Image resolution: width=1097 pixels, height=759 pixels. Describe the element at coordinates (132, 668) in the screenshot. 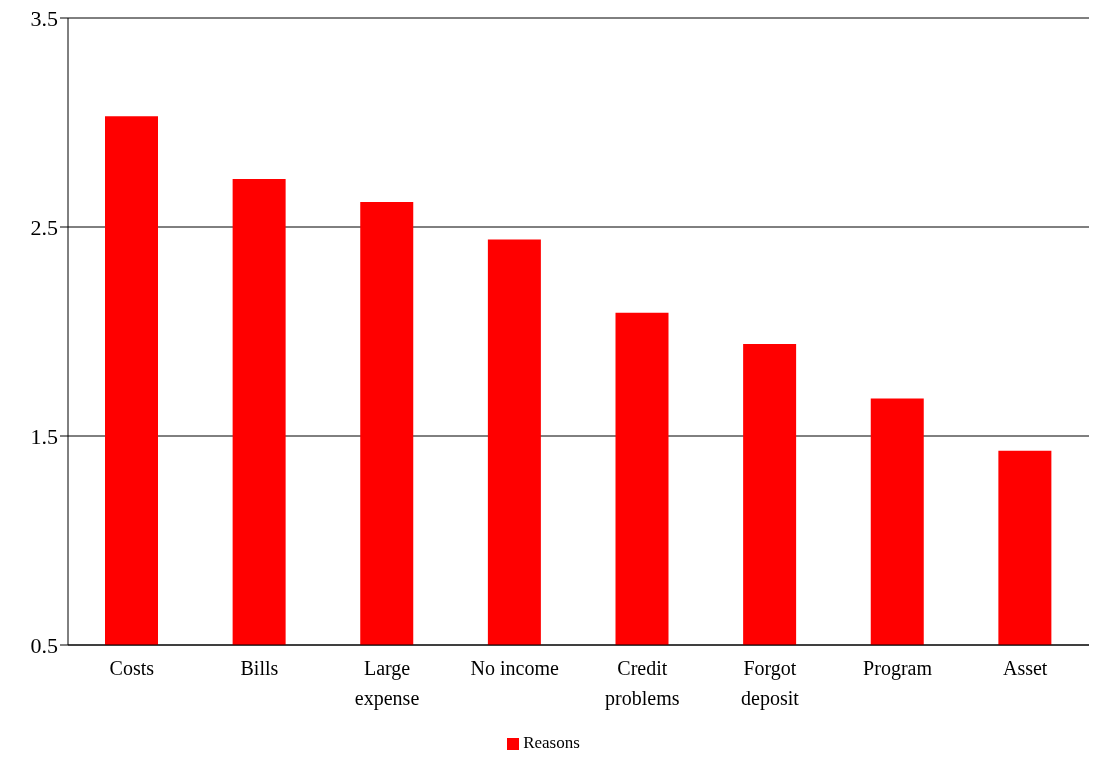

I see `x-tick-label: Costs` at that location.